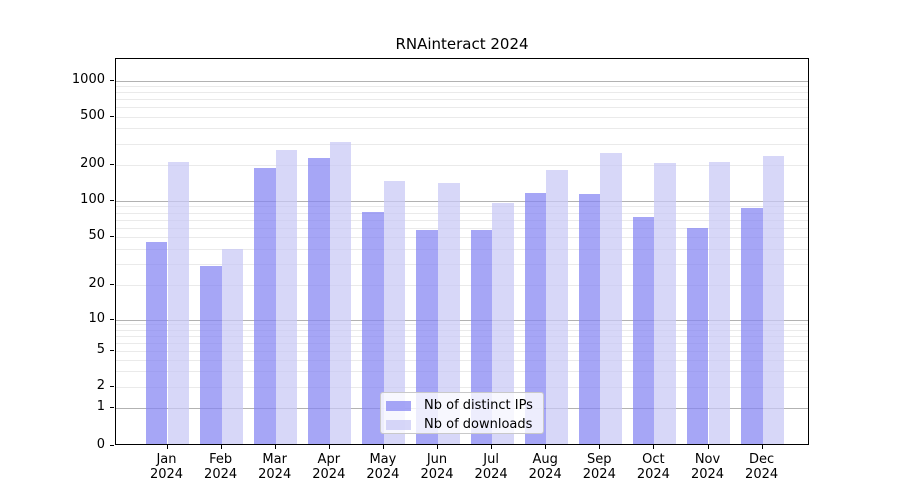 Image resolution: width=900 pixels, height=500 pixels. Describe the element at coordinates (178, 302) in the screenshot. I see `bar-downloads-jan-2024` at that location.